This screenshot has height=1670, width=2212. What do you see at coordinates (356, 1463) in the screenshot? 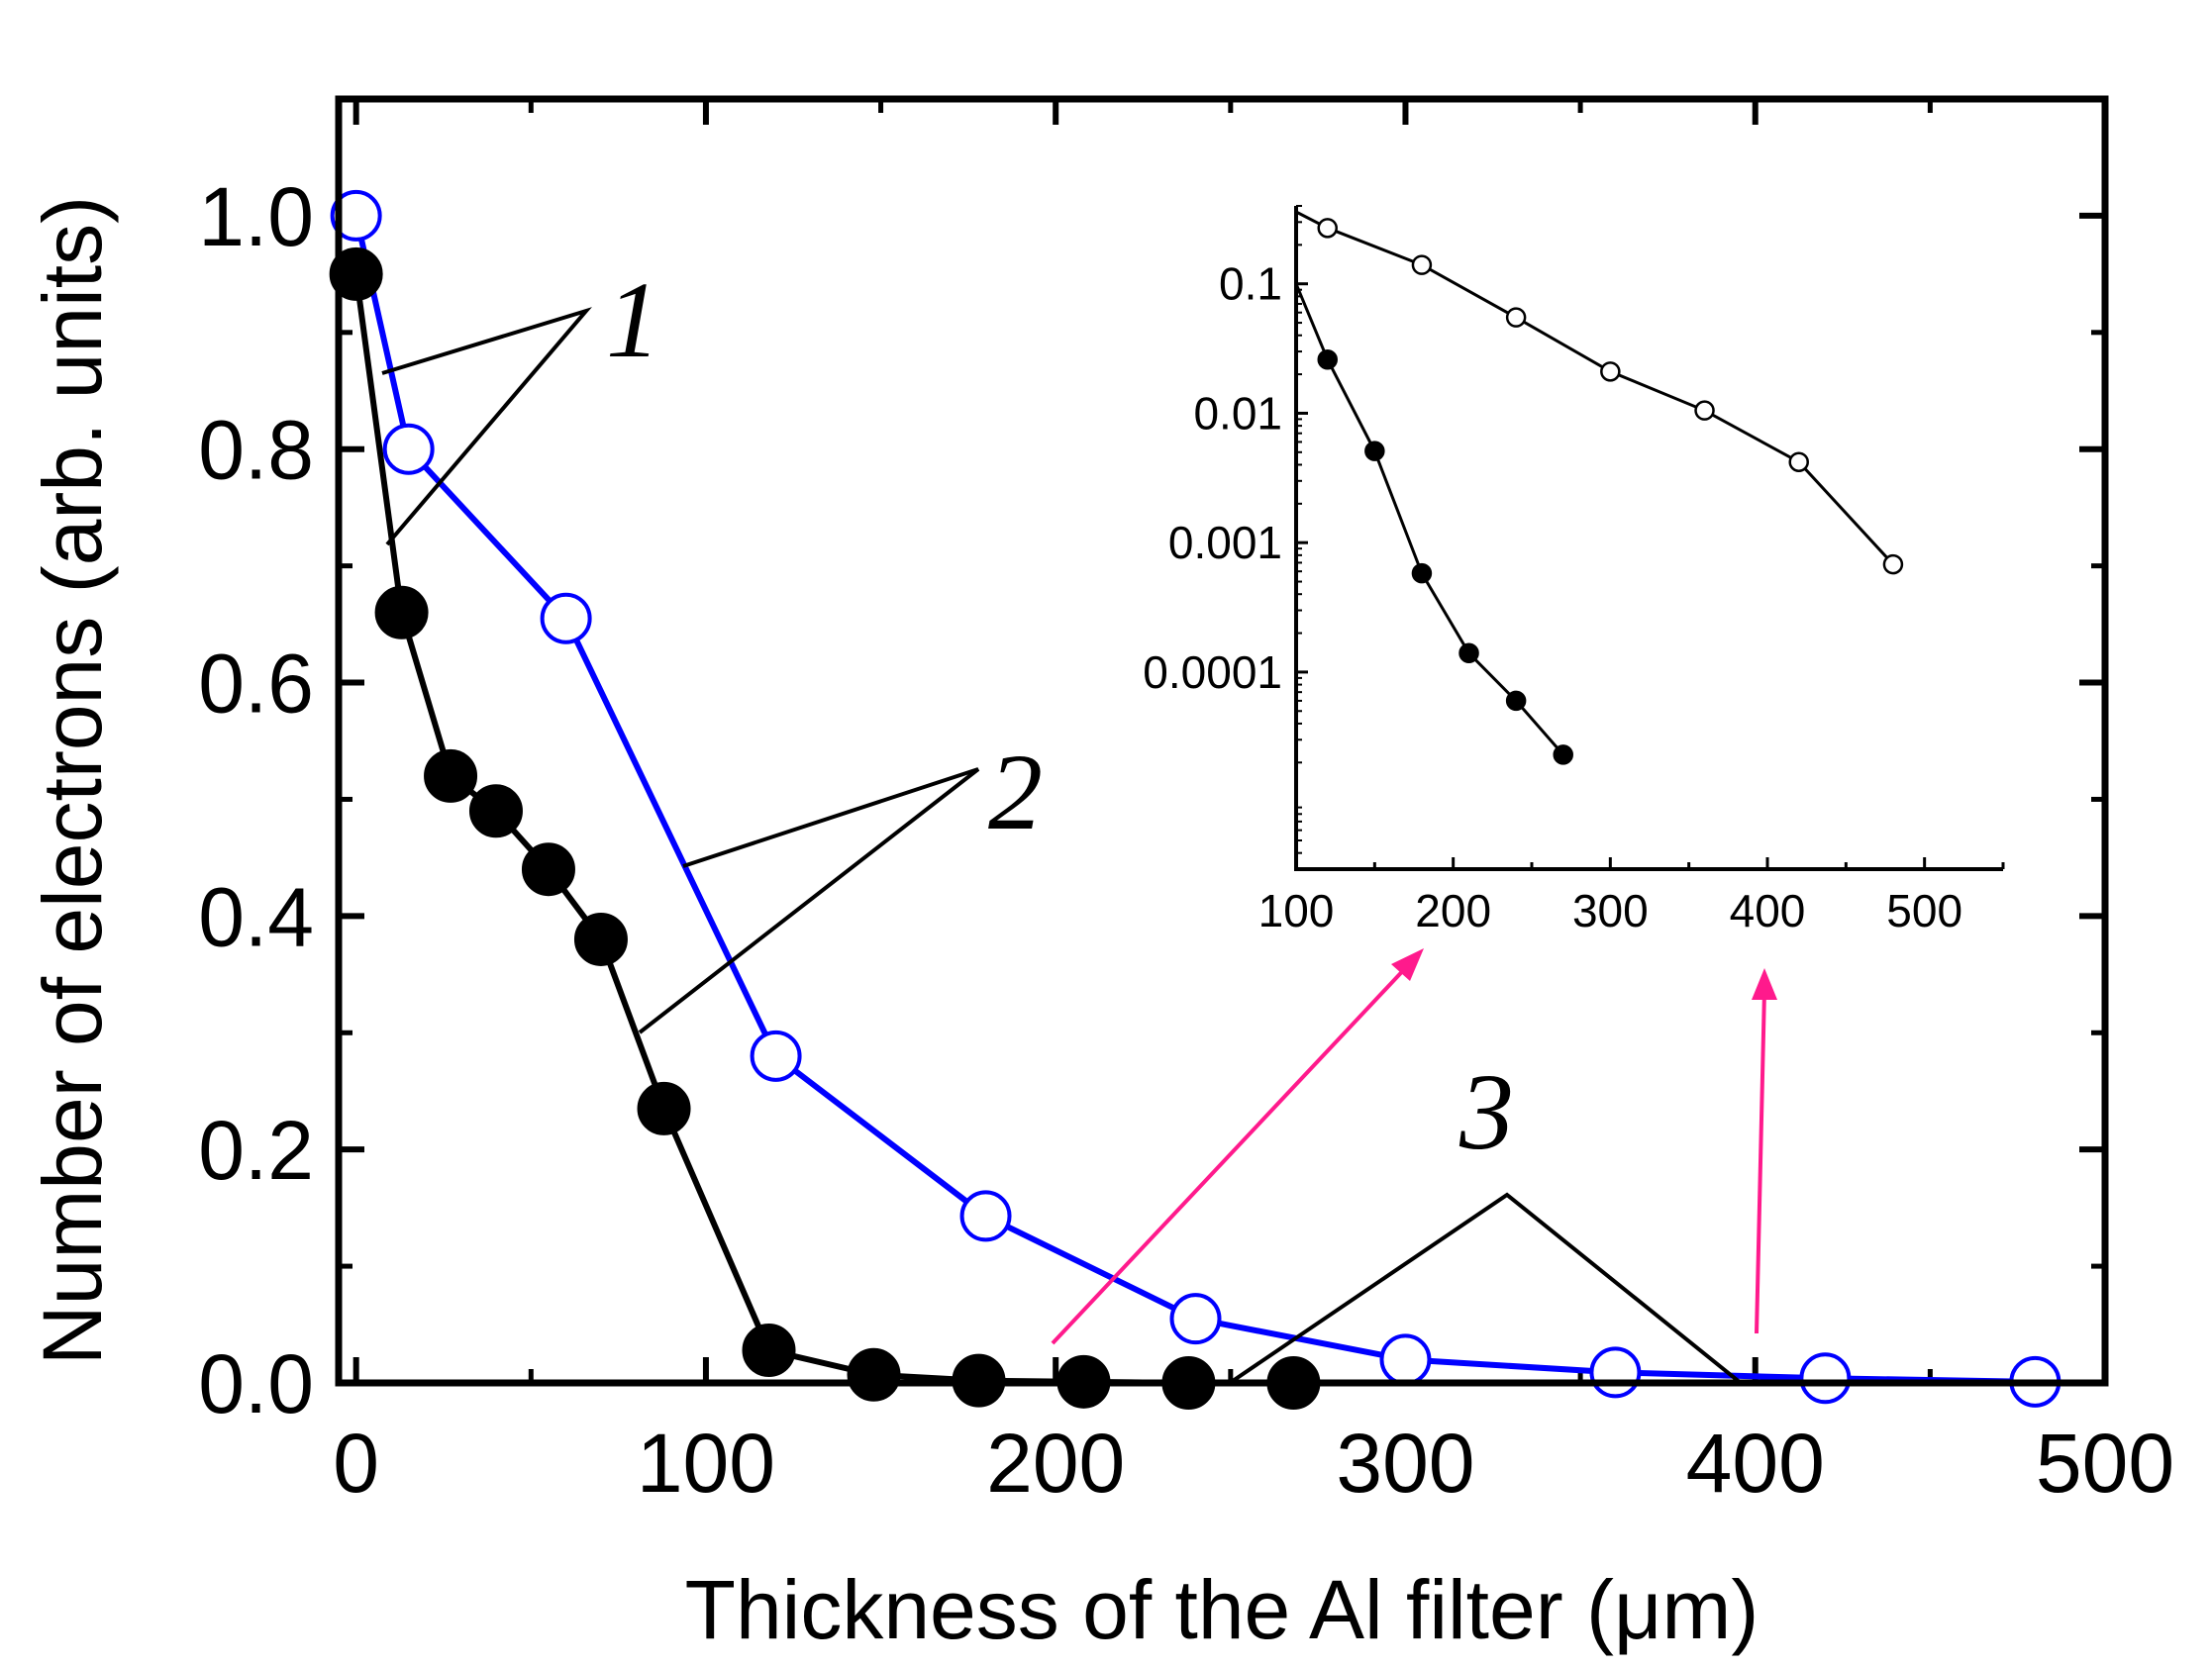
I see `x-tick-label: 0` at bounding box center [356, 1463].